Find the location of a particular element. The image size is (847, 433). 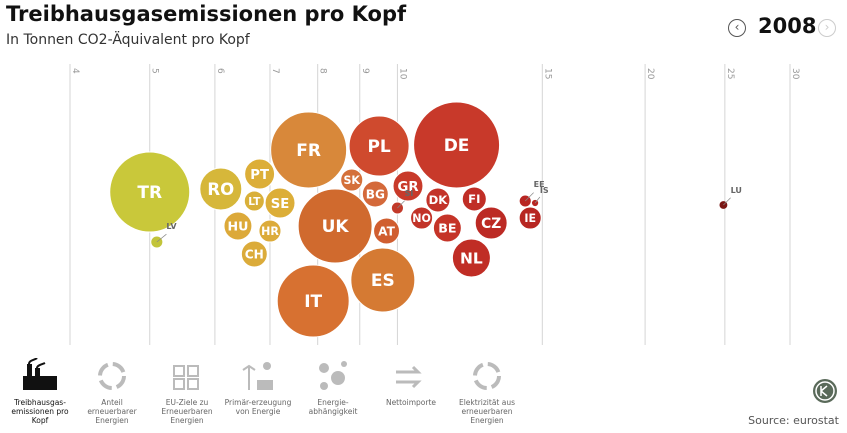

bubble-label: LU is located at coordinates (736, 190).